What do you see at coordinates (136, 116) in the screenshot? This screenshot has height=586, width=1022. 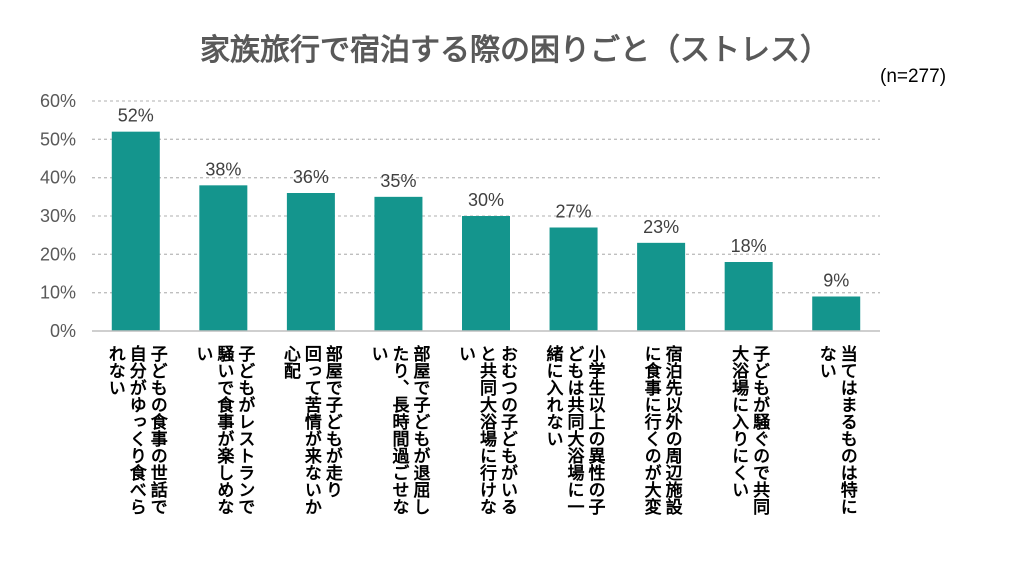 I see `data-label: 52%` at bounding box center [136, 116].